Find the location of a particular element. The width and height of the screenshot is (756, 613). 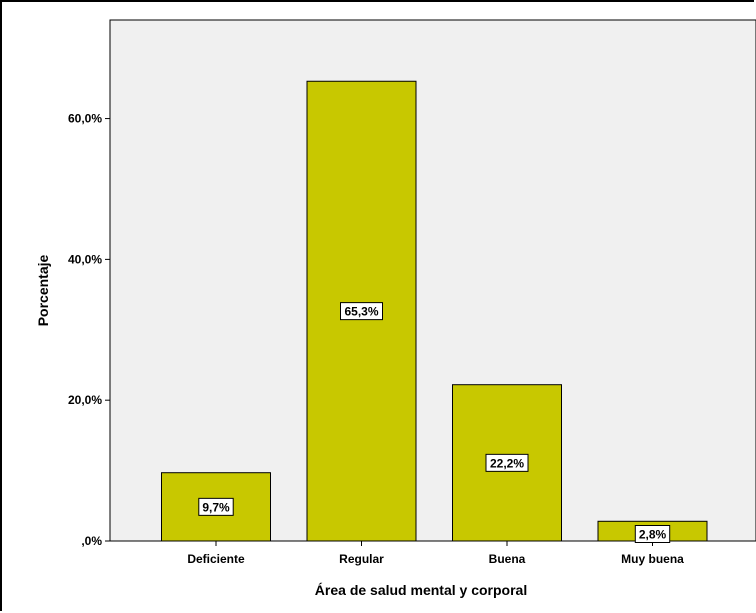

y-tick-label: 20,0% is located at coordinates (85, 400).